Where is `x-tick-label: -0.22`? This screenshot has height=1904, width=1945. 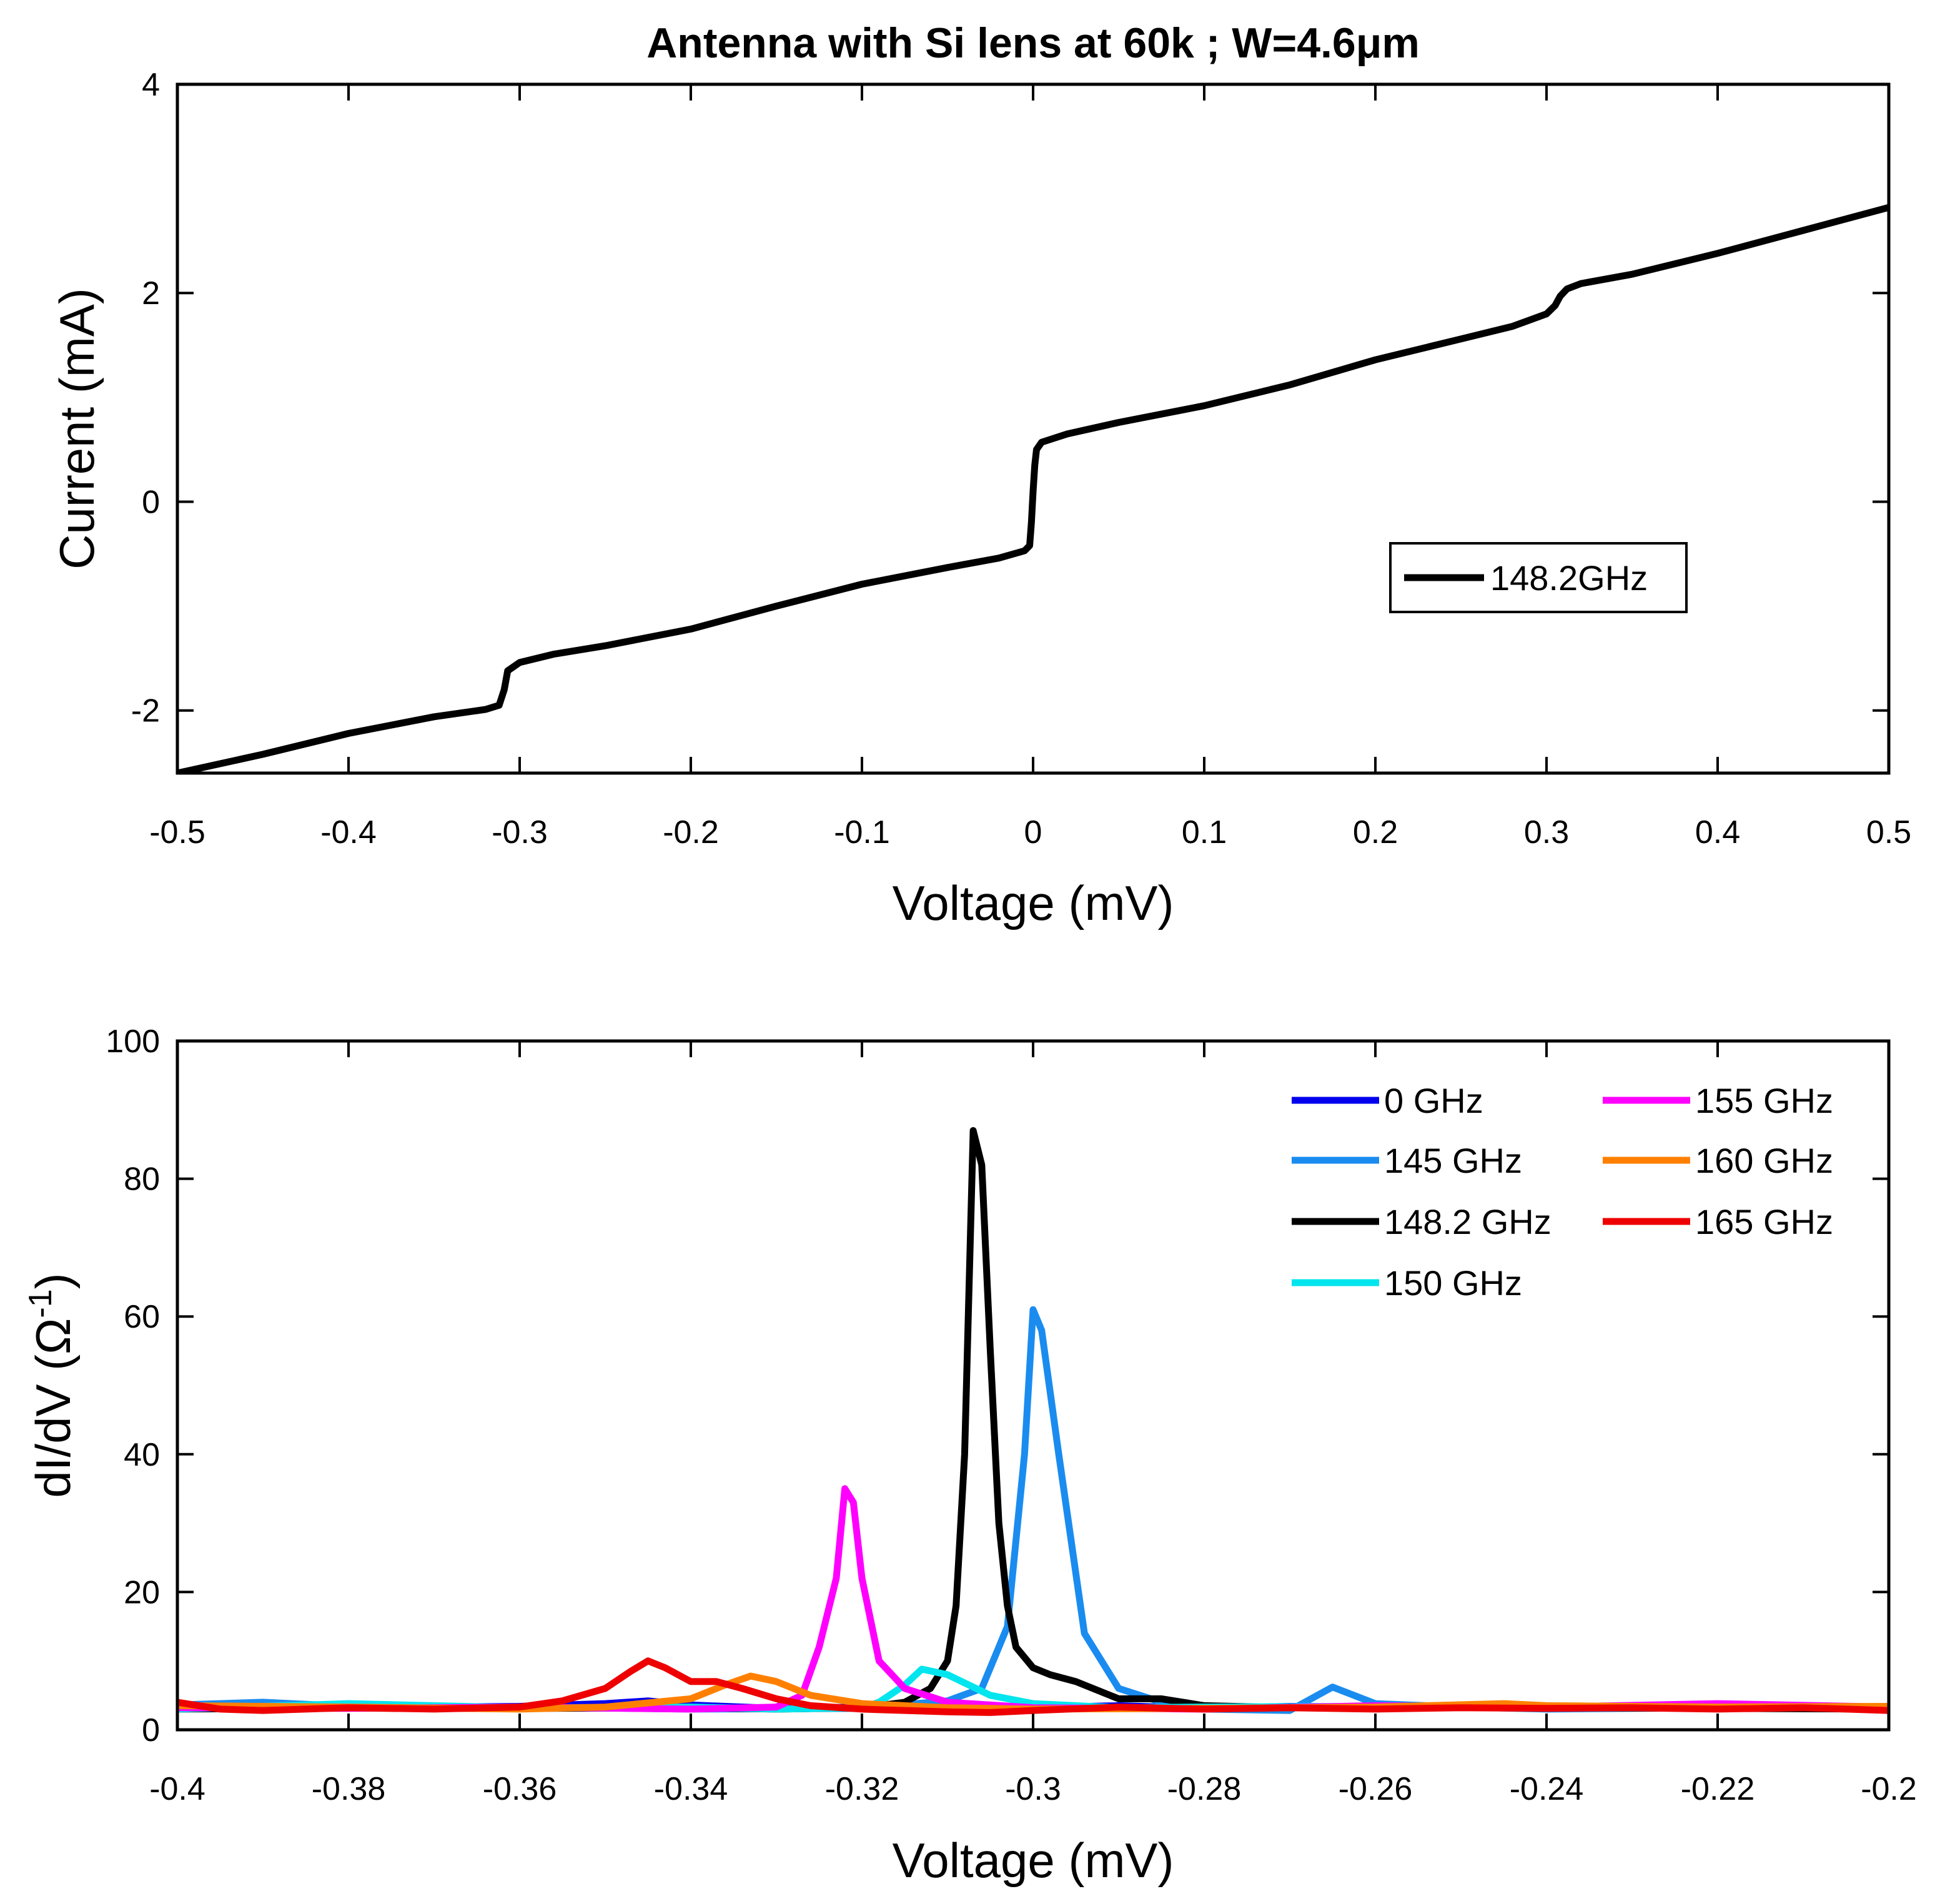 x-tick-label: -0.22 is located at coordinates (1718, 1789).